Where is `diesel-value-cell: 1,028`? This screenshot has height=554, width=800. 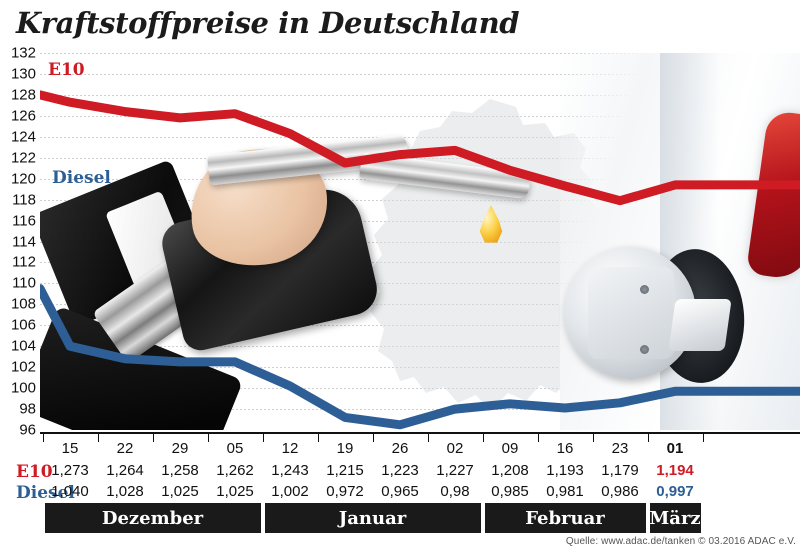
diesel-value-cell: 1,028 is located at coordinates (125, 491).